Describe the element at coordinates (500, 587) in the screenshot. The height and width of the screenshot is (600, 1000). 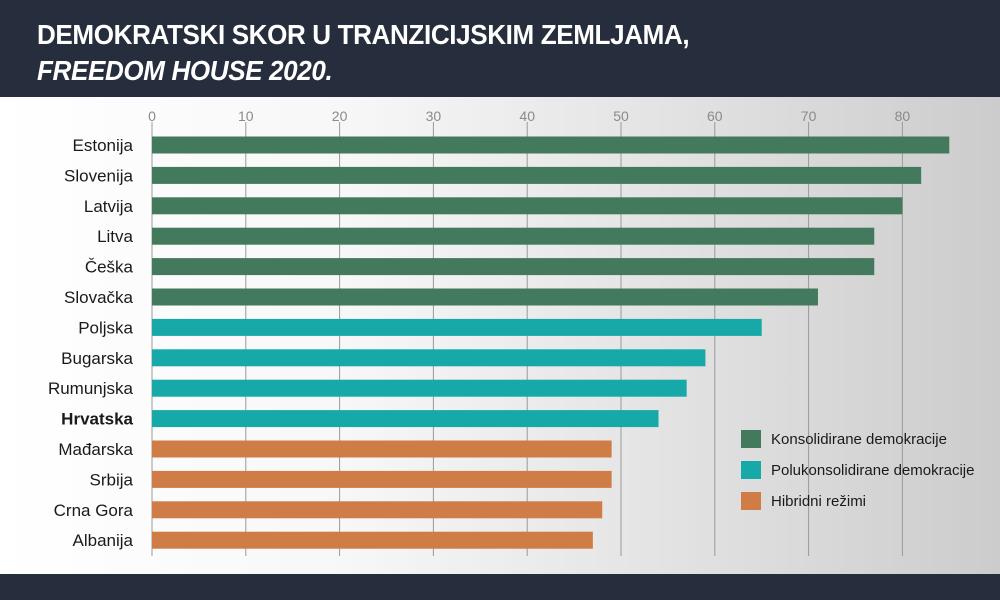
I see `footer-band` at that location.